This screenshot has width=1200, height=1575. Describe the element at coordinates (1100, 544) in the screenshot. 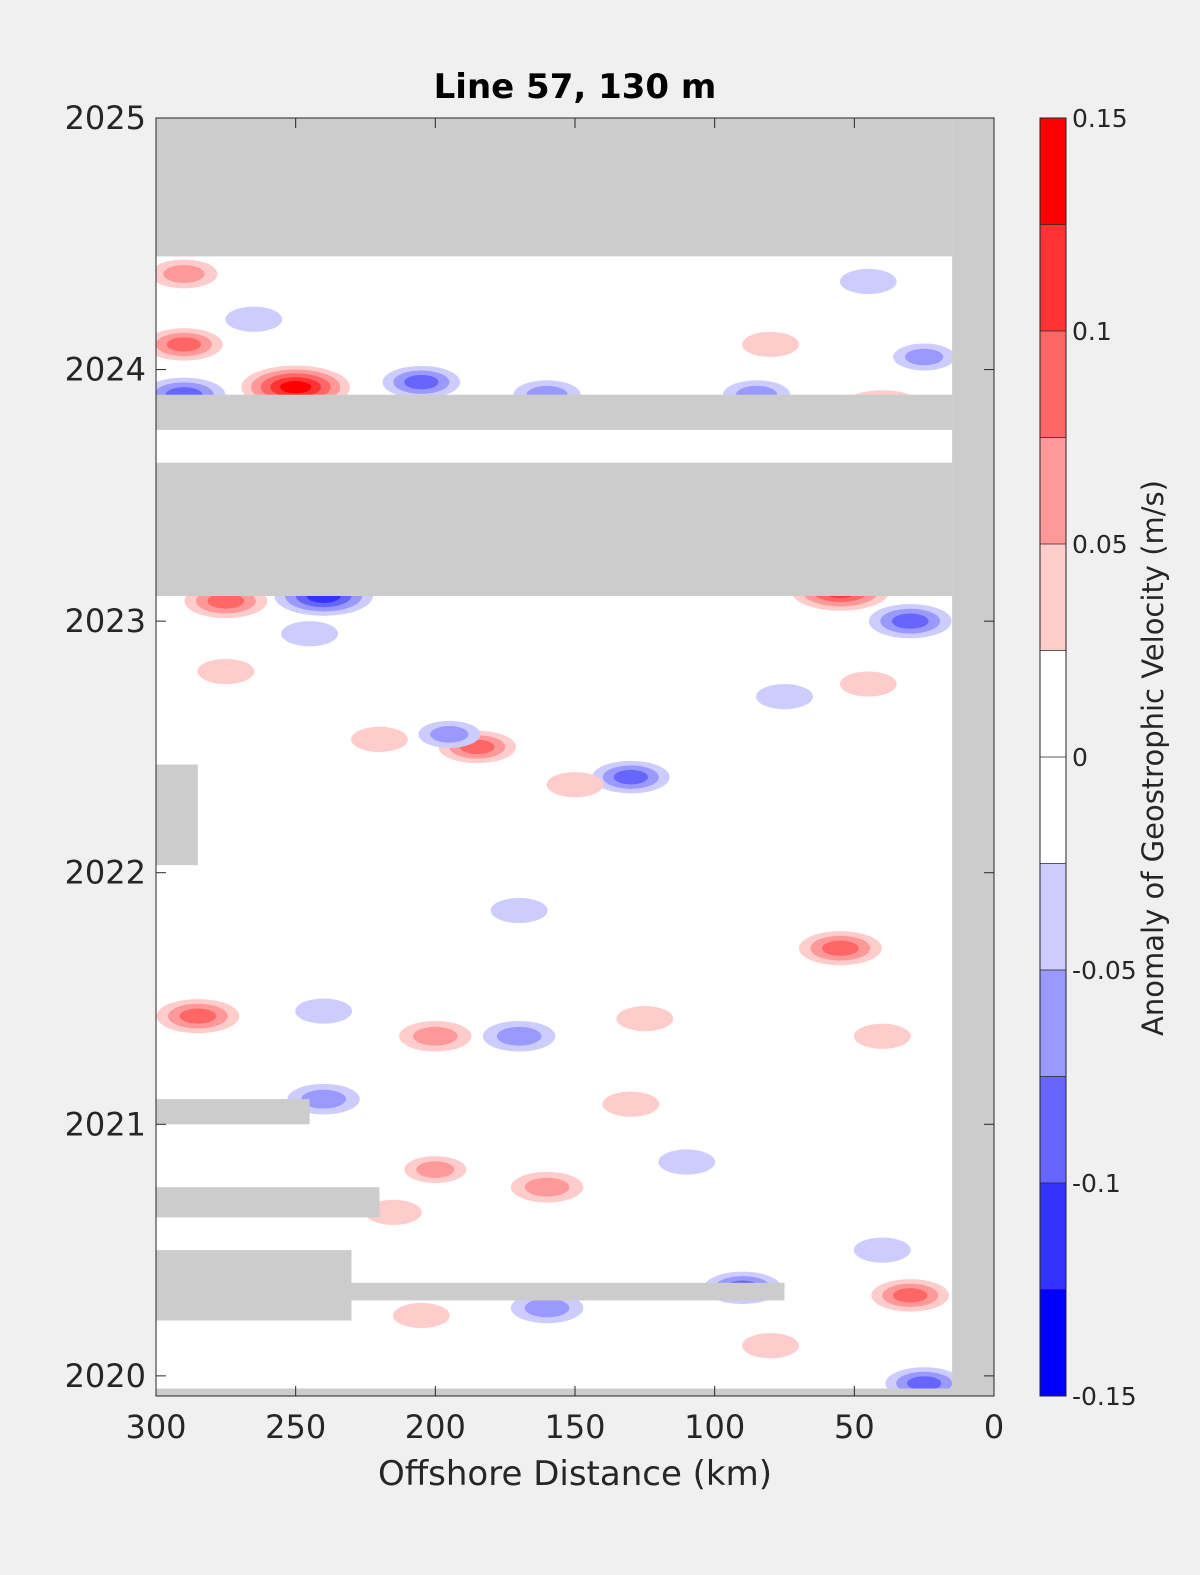

I see `colorbar-tick-label: 0.05` at that location.